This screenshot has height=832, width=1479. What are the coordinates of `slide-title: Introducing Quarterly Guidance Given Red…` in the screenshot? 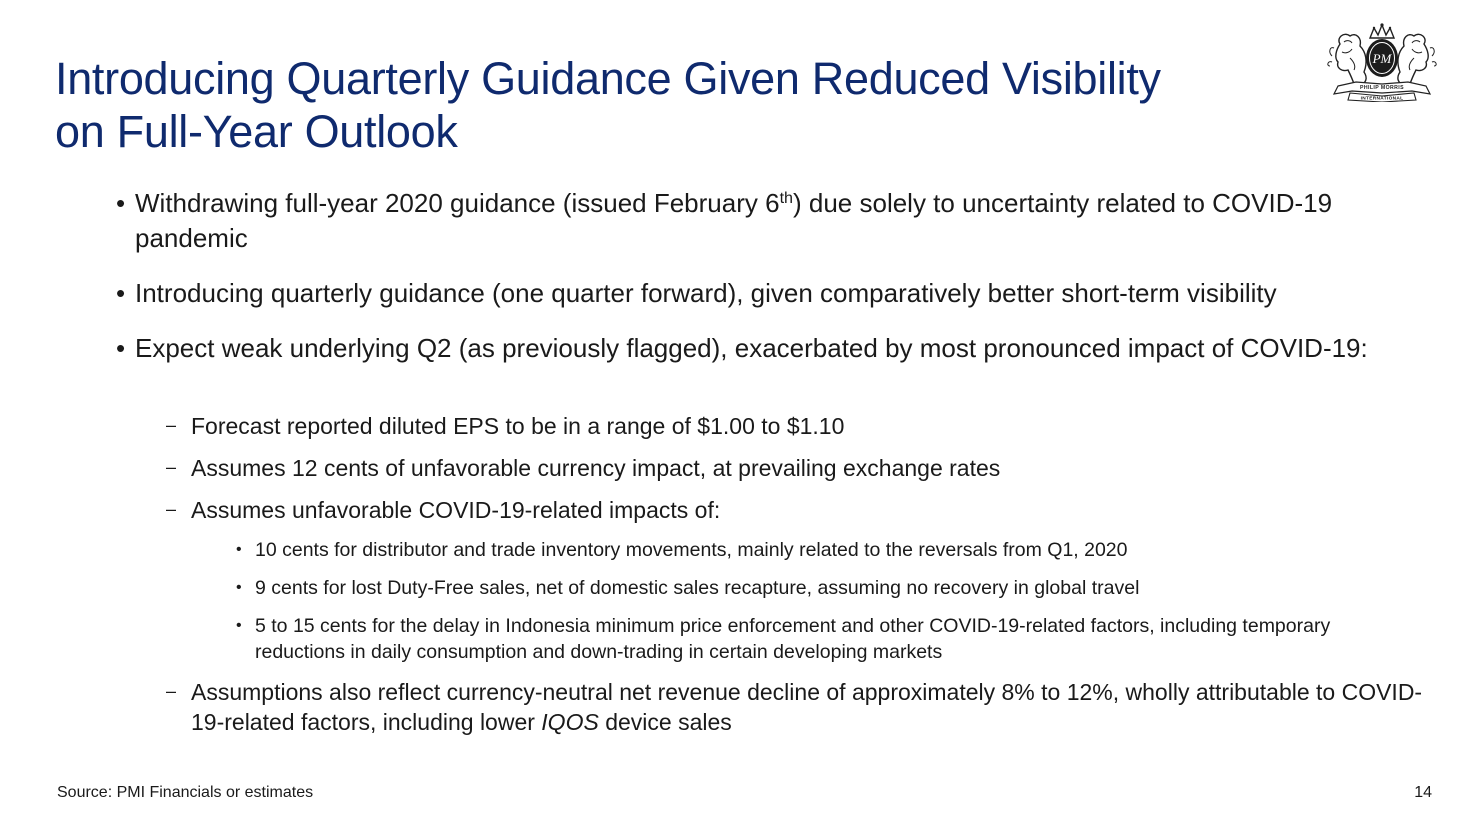 It's located at (680, 105).